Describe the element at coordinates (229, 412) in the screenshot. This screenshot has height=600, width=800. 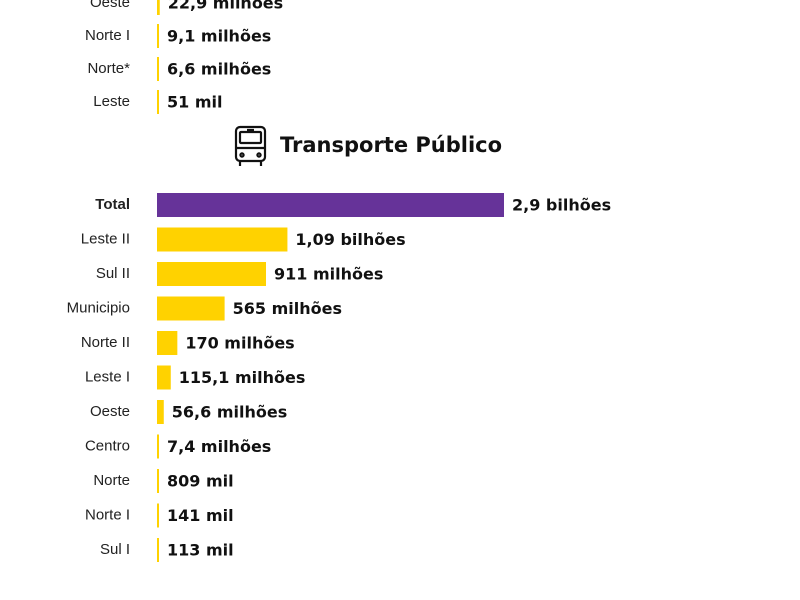
I see `value-label: 56,6 milhões` at that location.